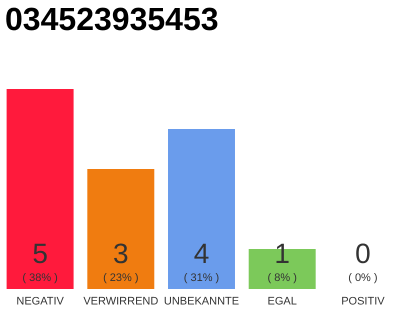  Describe the element at coordinates (202, 302) in the screenshot. I see `x-tick-label: UNBEKANNTE` at that location.